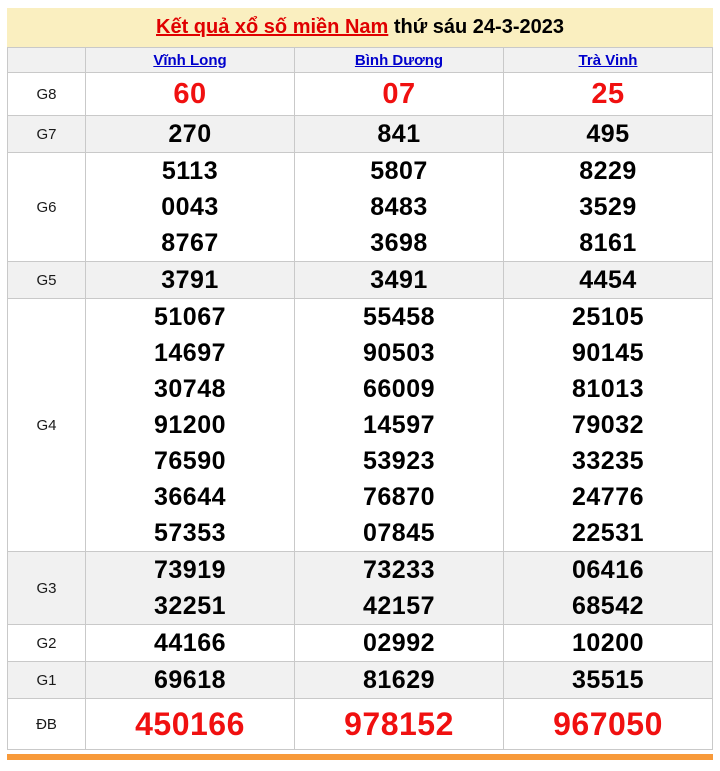 The height and width of the screenshot is (771, 720). What do you see at coordinates (399, 461) in the screenshot?
I see `prize-number: 53923` at bounding box center [399, 461].